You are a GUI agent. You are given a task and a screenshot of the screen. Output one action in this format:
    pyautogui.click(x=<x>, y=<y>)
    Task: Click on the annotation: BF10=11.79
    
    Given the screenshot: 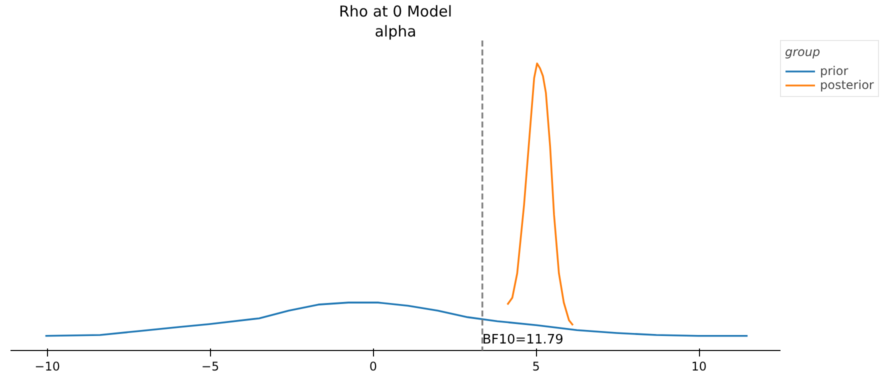 What is the action you would take?
    pyautogui.click(x=523, y=340)
    